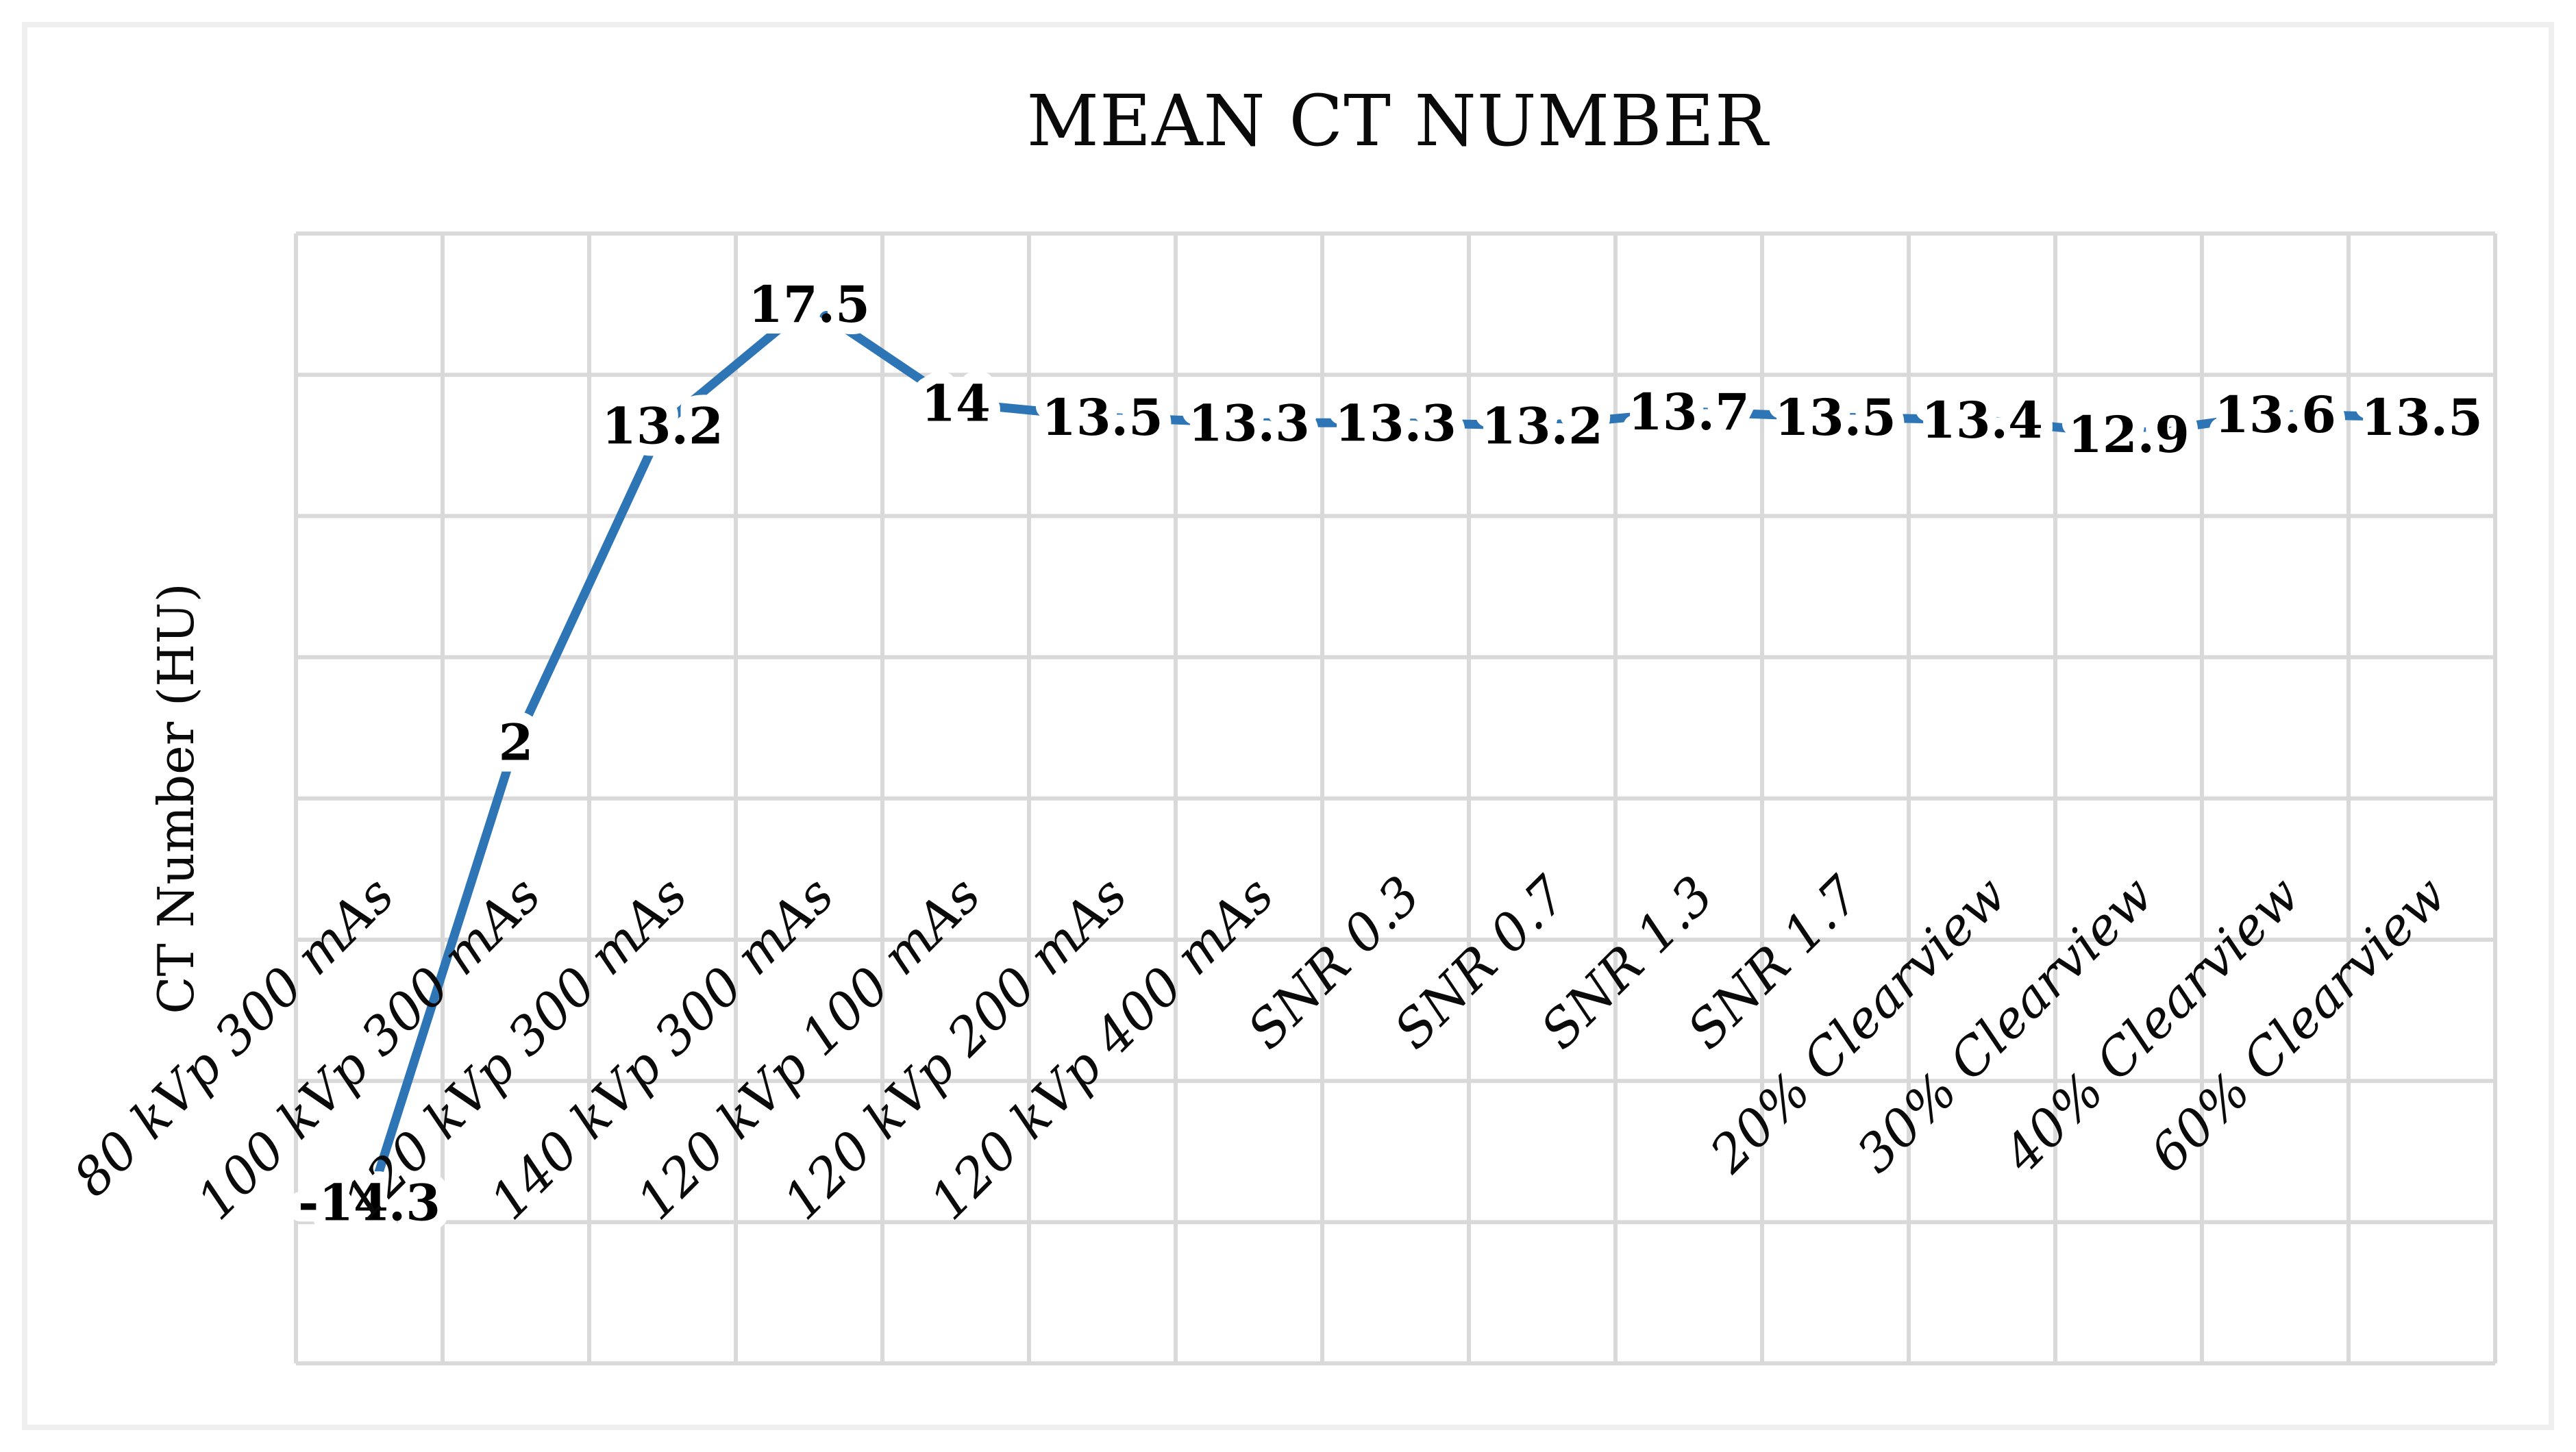 The width and height of the screenshot is (2576, 1452). What do you see at coordinates (1398, 121) in the screenshot?
I see `chart-title: MEAN CT NUMBER` at bounding box center [1398, 121].